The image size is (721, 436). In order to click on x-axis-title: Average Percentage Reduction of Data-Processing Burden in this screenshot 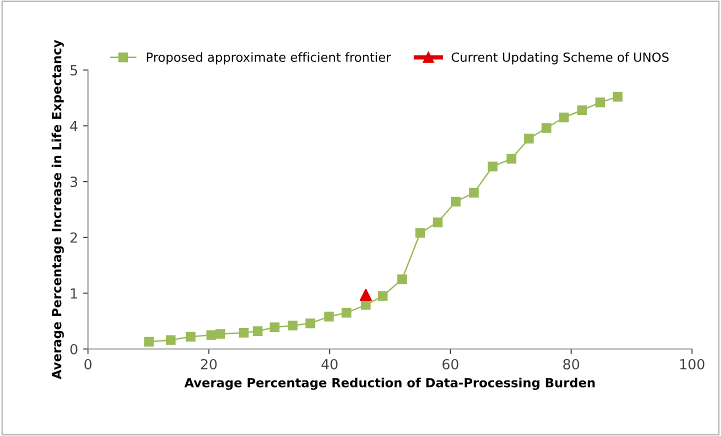, I will do `click(389, 384)`.